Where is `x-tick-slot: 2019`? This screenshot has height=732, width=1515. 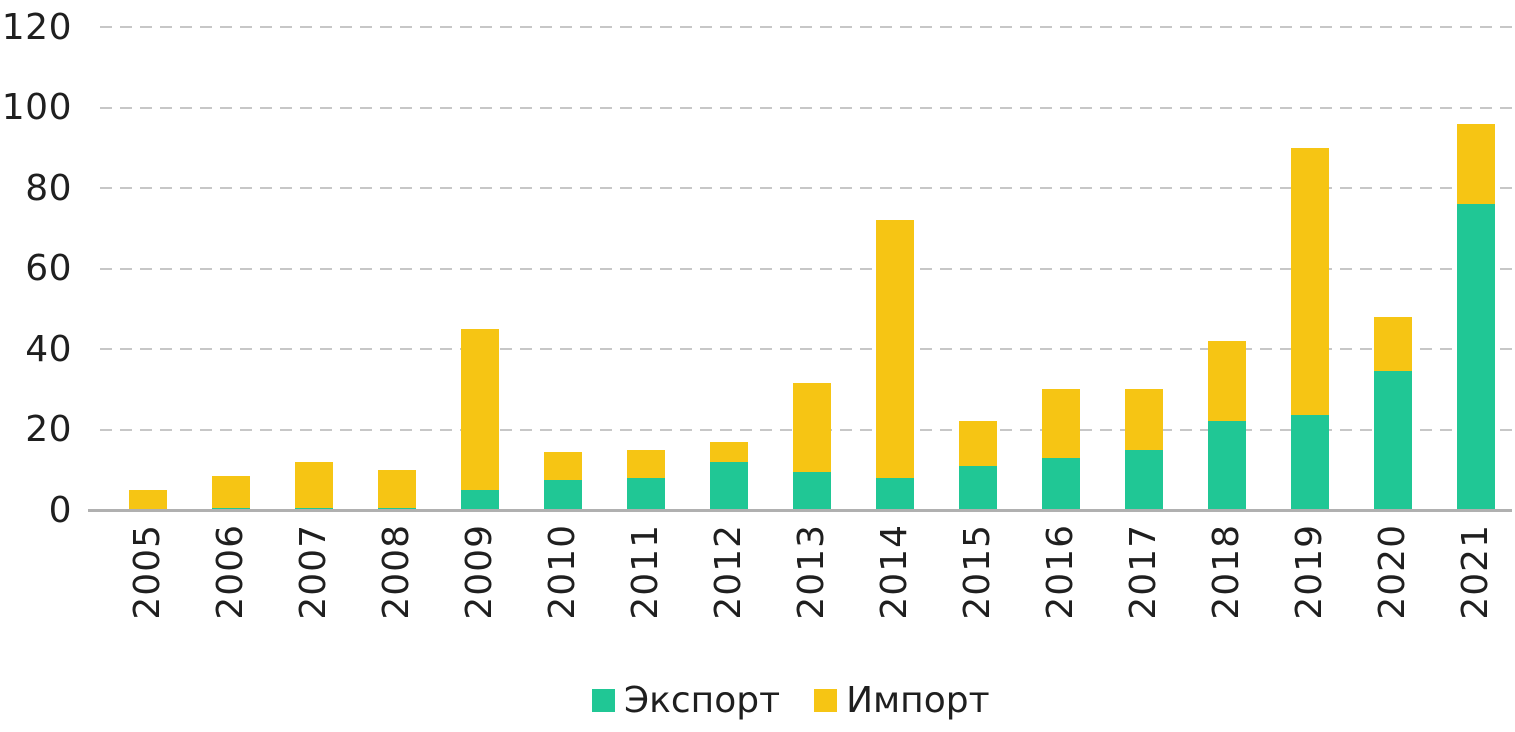 x-tick-slot: 2019 is located at coordinates (1309, 581).